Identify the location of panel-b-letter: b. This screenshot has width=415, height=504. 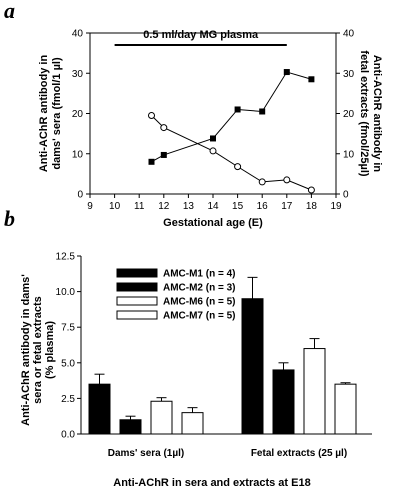
(9, 218).